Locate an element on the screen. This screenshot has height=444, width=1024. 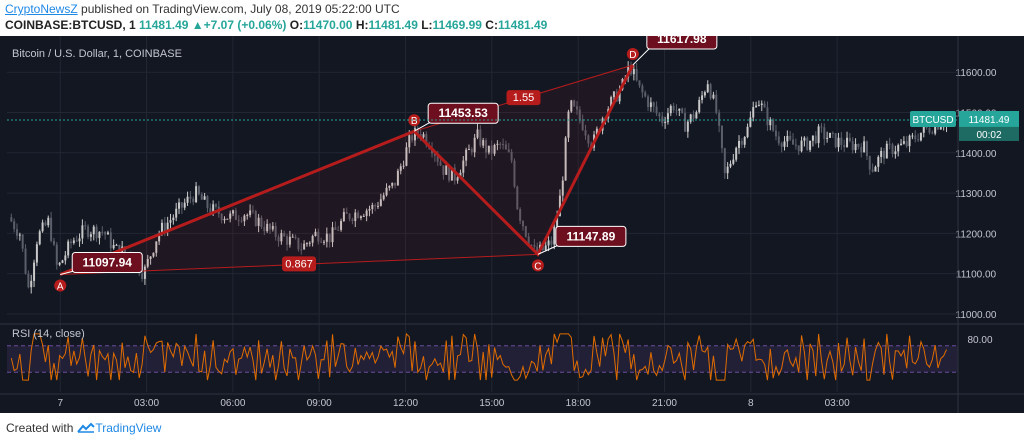
rsi-tick-label: 80.00 is located at coordinates (979, 340).